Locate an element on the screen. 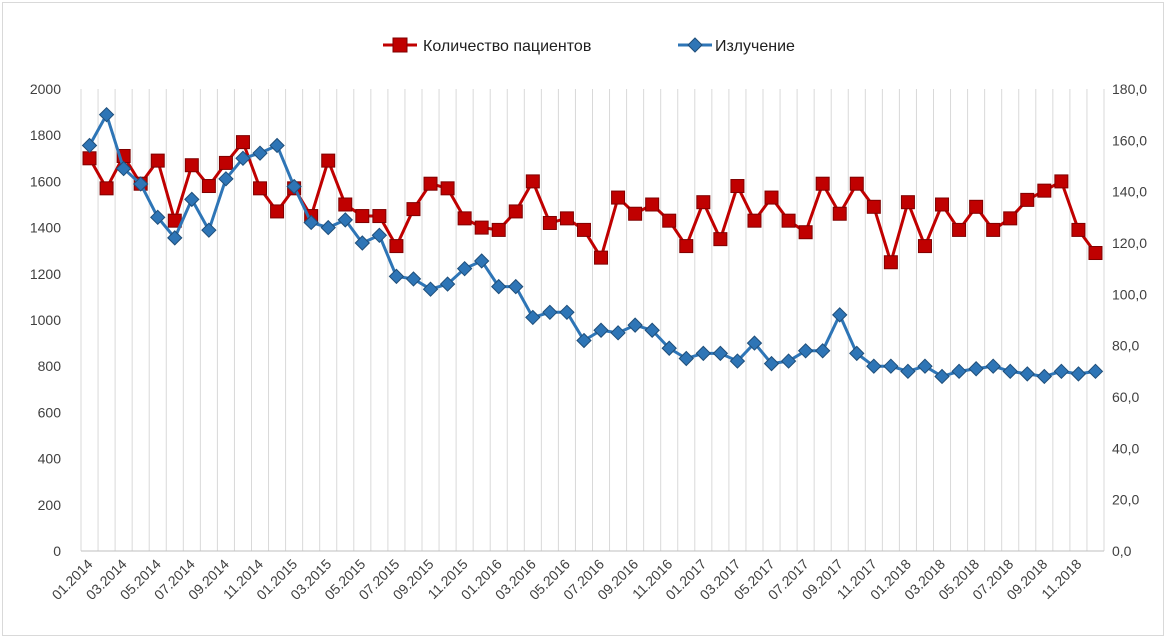  y-axis-left: 0 200 400 600 800 1000 1200 1400 1600 1800 2000 is located at coordinates (45, 320).